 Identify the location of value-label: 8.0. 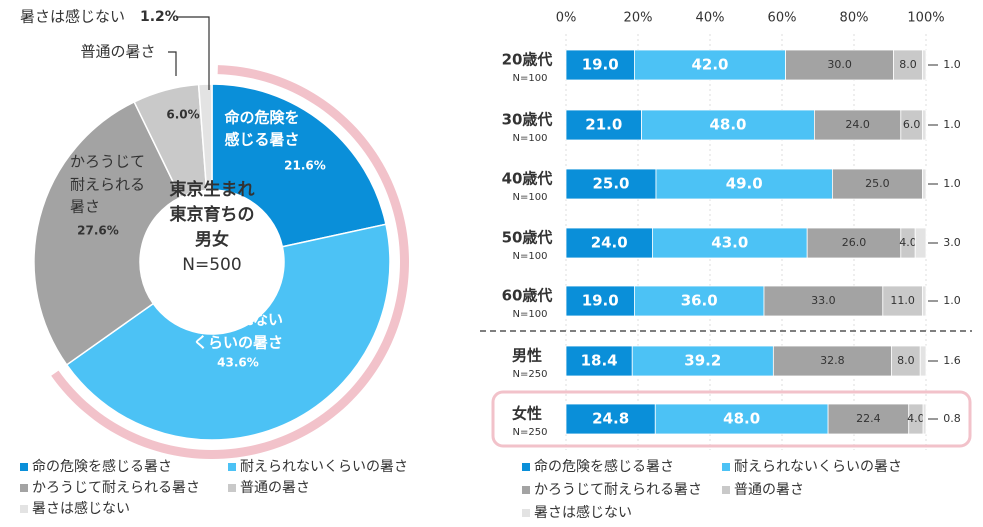
(906, 360).